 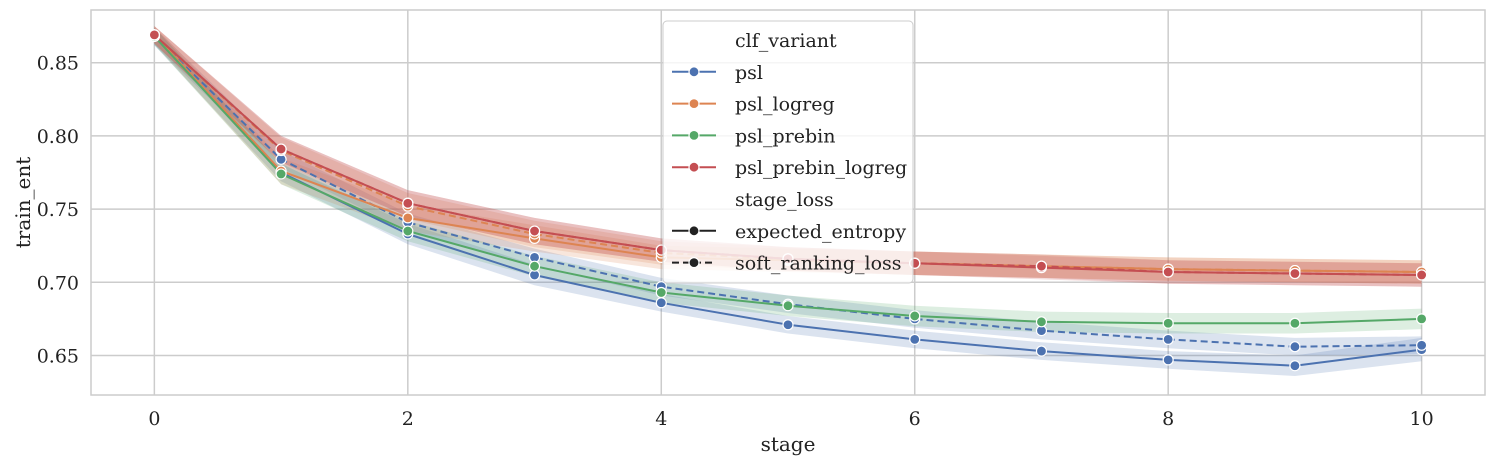 I want to click on legend-label: soft_ranking_loss, so click(x=818, y=264).